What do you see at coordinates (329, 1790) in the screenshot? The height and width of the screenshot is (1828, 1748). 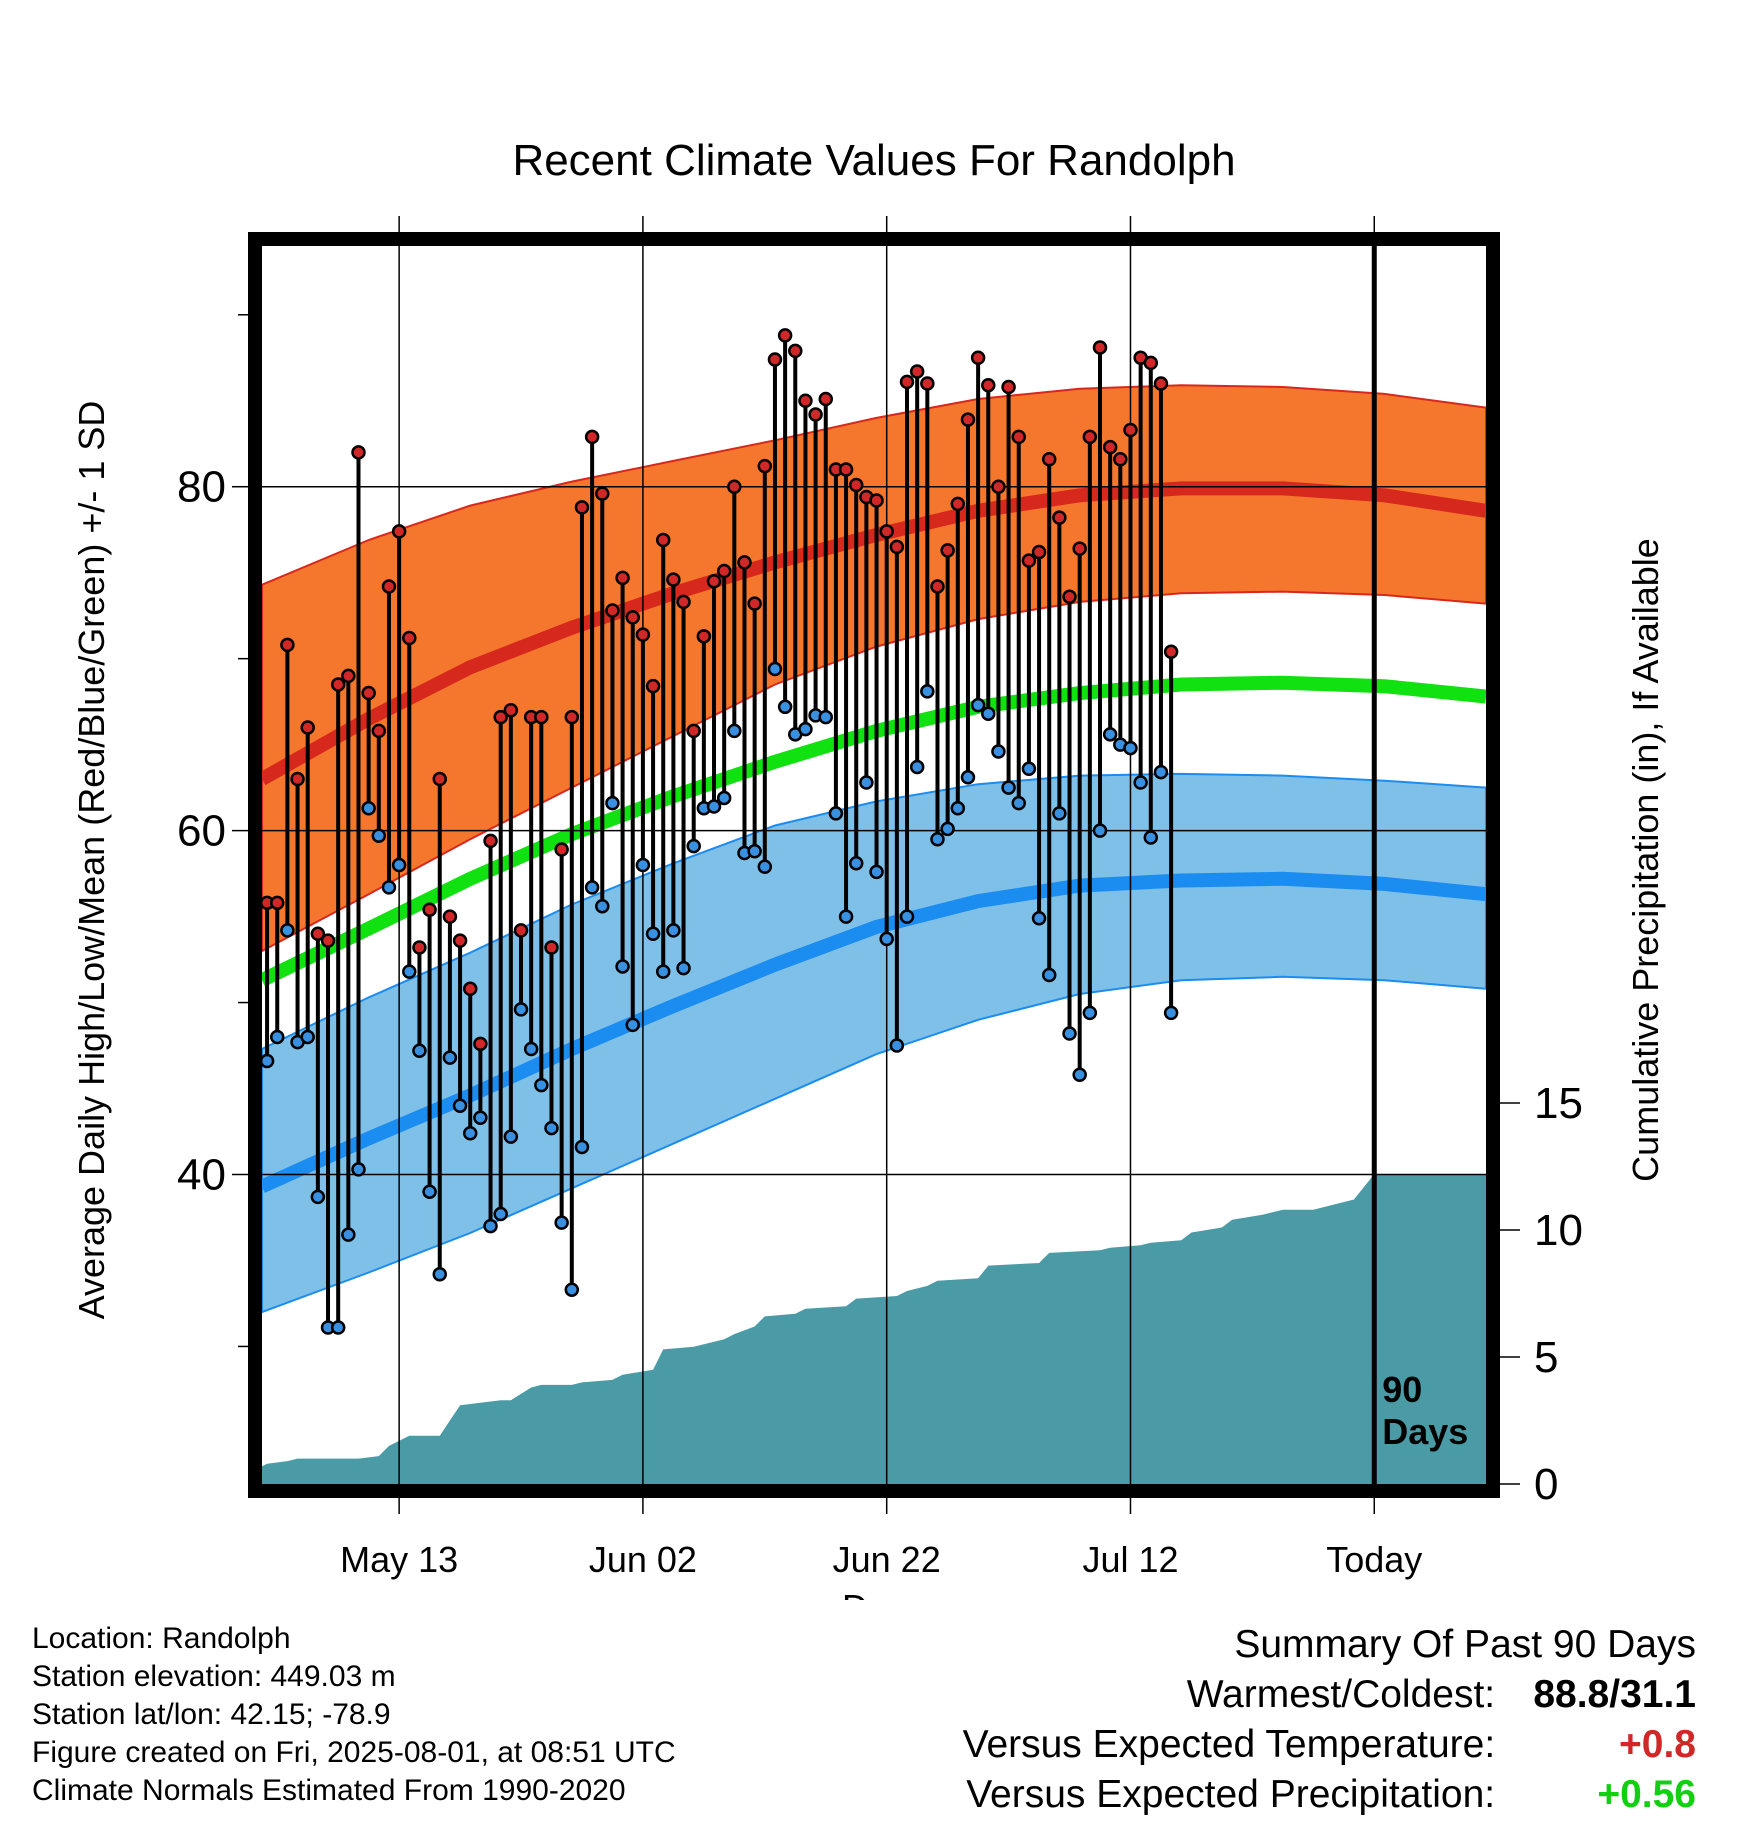 I see `normals-text: Climate Normals Estimated From 1990-2020` at bounding box center [329, 1790].